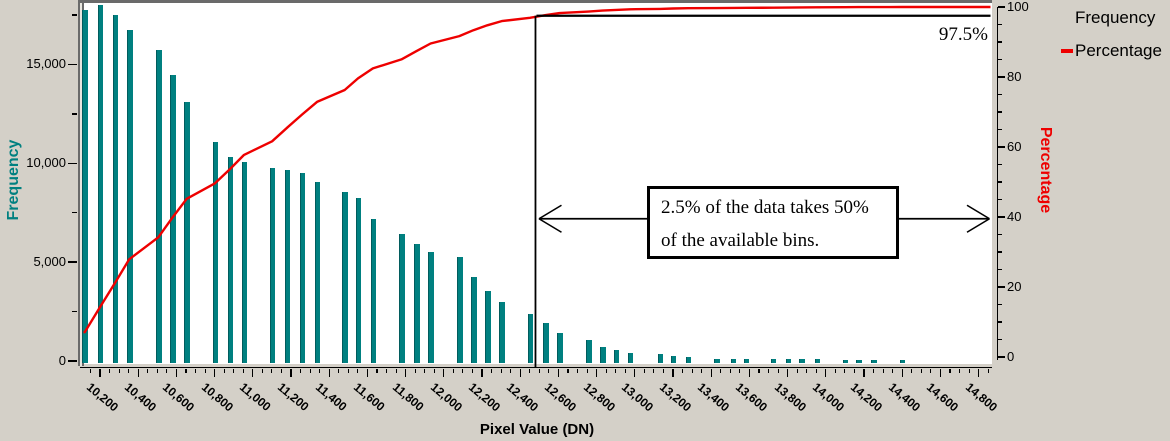  What do you see at coordinates (370, 397) in the screenshot?
I see `x-tick-label: 11,600` at bounding box center [370, 397].